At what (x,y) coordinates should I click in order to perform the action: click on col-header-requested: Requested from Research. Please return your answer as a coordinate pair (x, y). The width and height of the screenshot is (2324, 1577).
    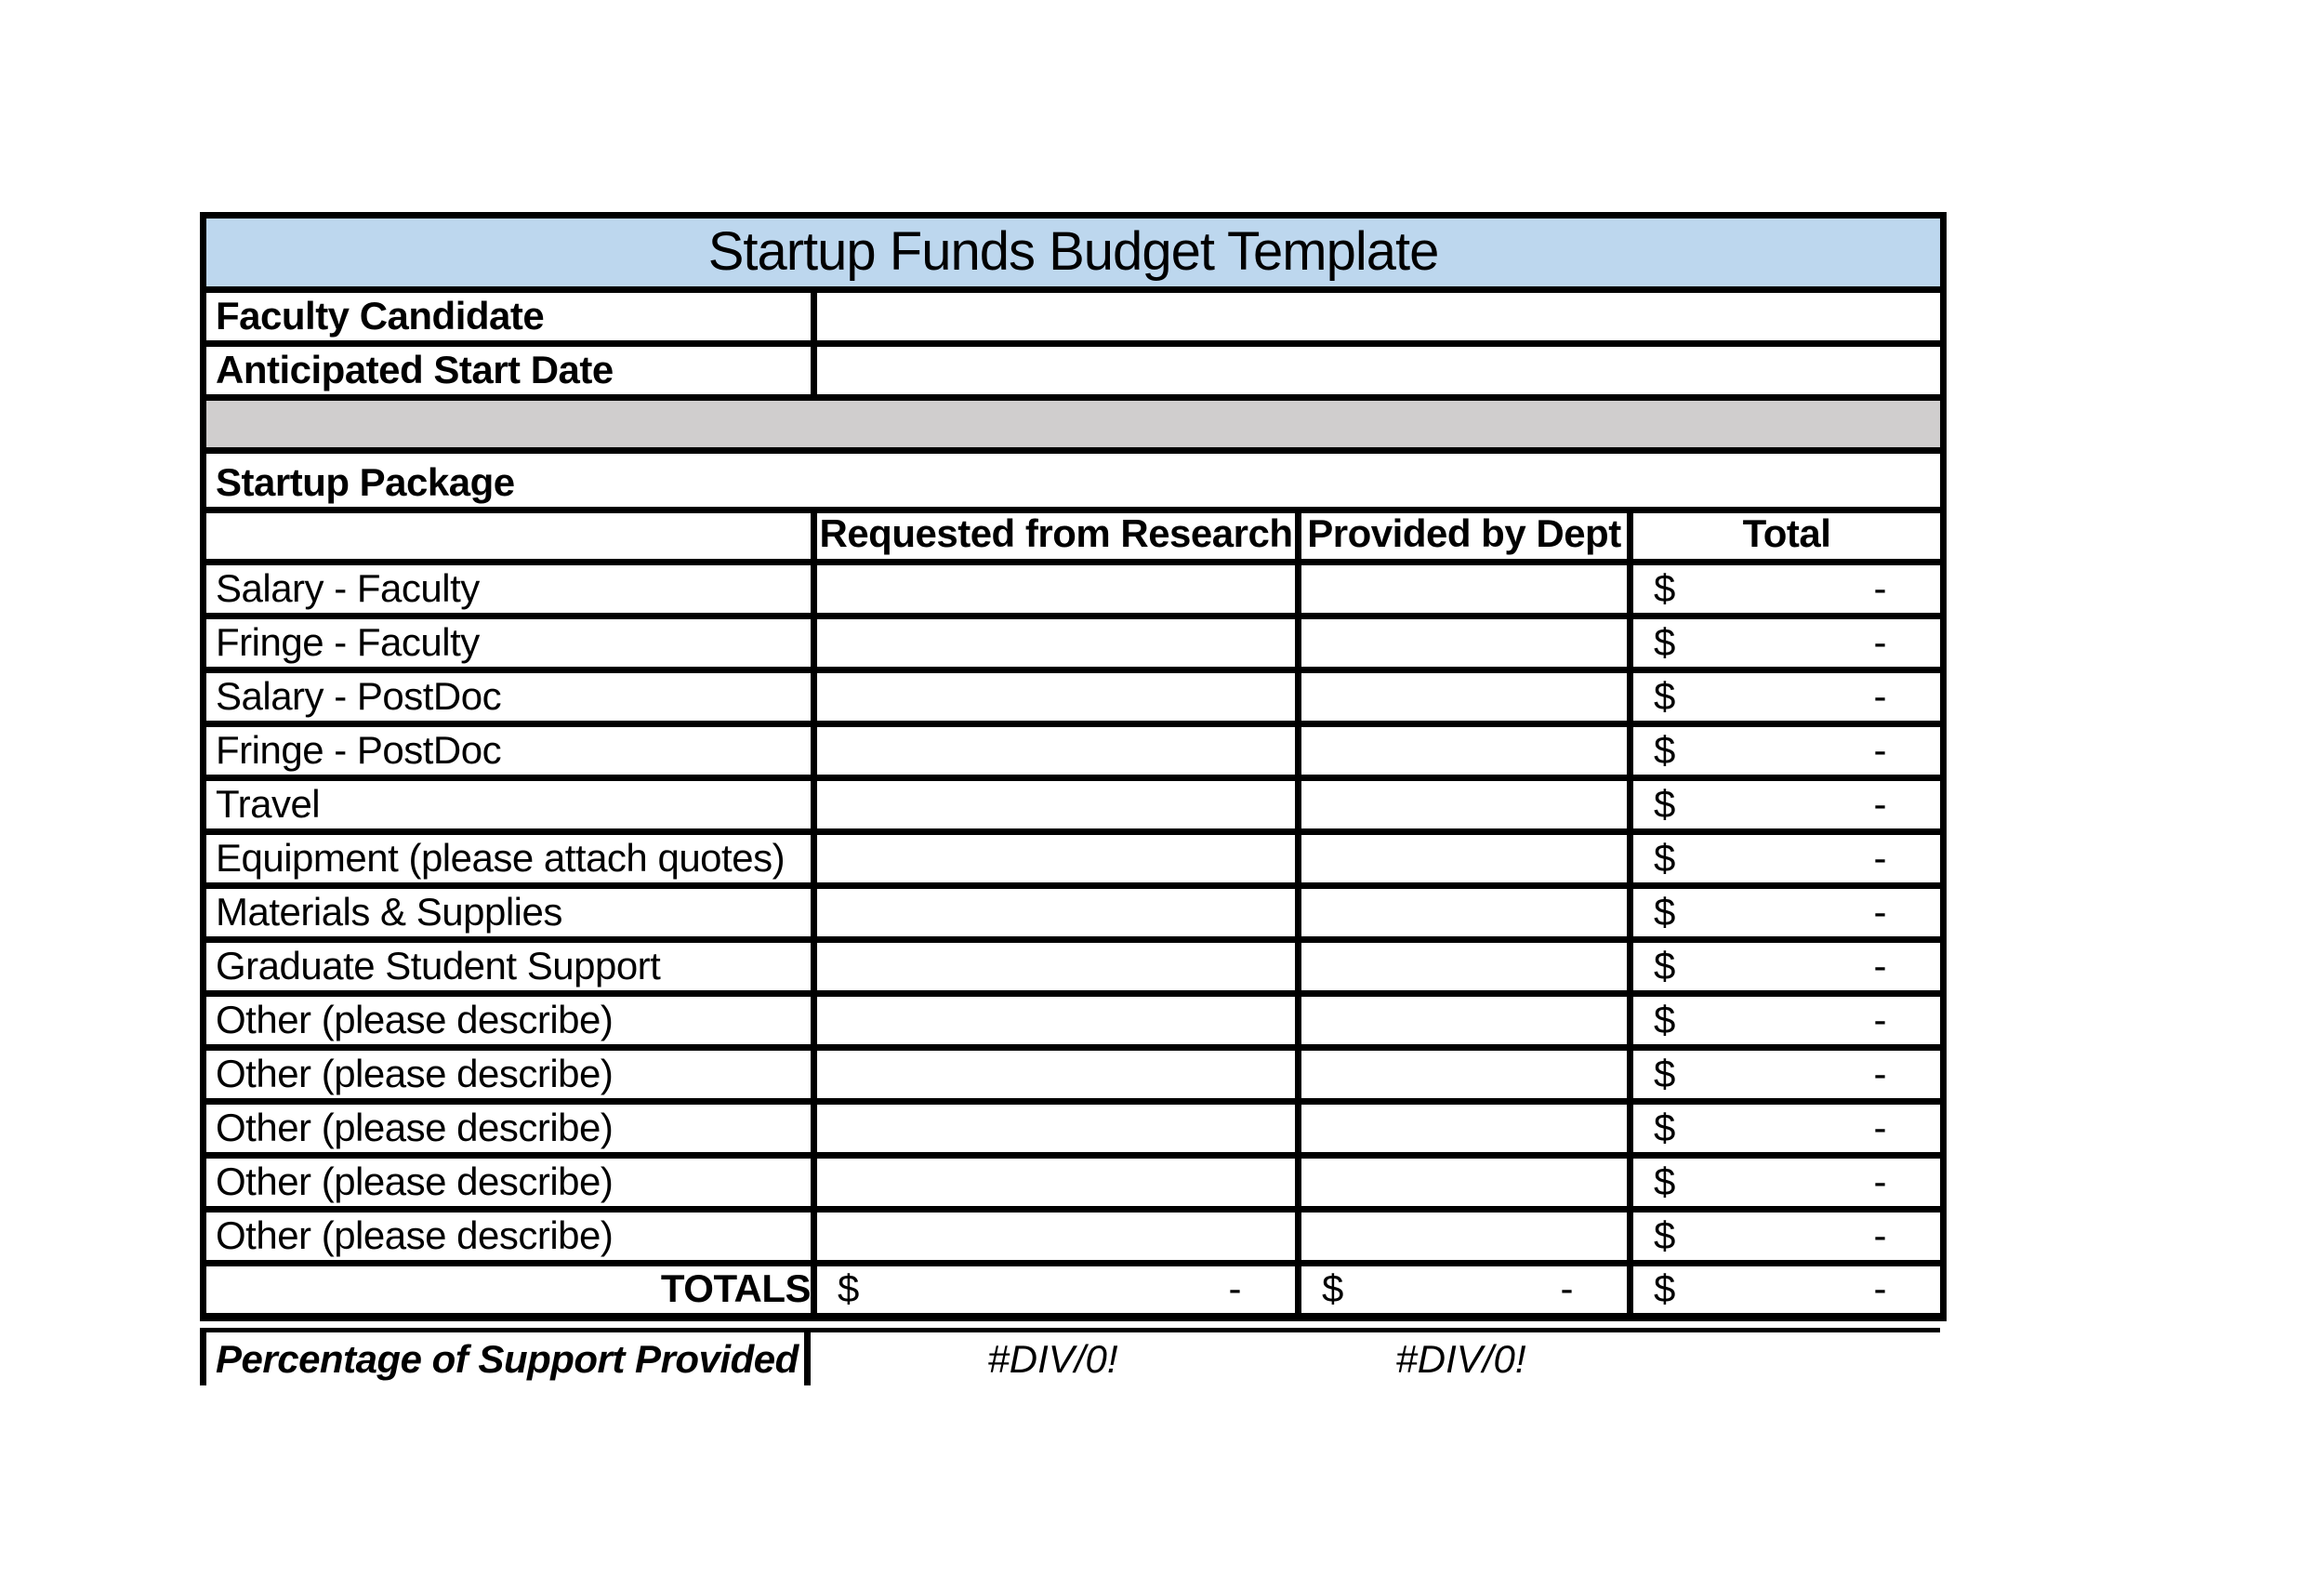
    Looking at the image, I should click on (1056, 536).